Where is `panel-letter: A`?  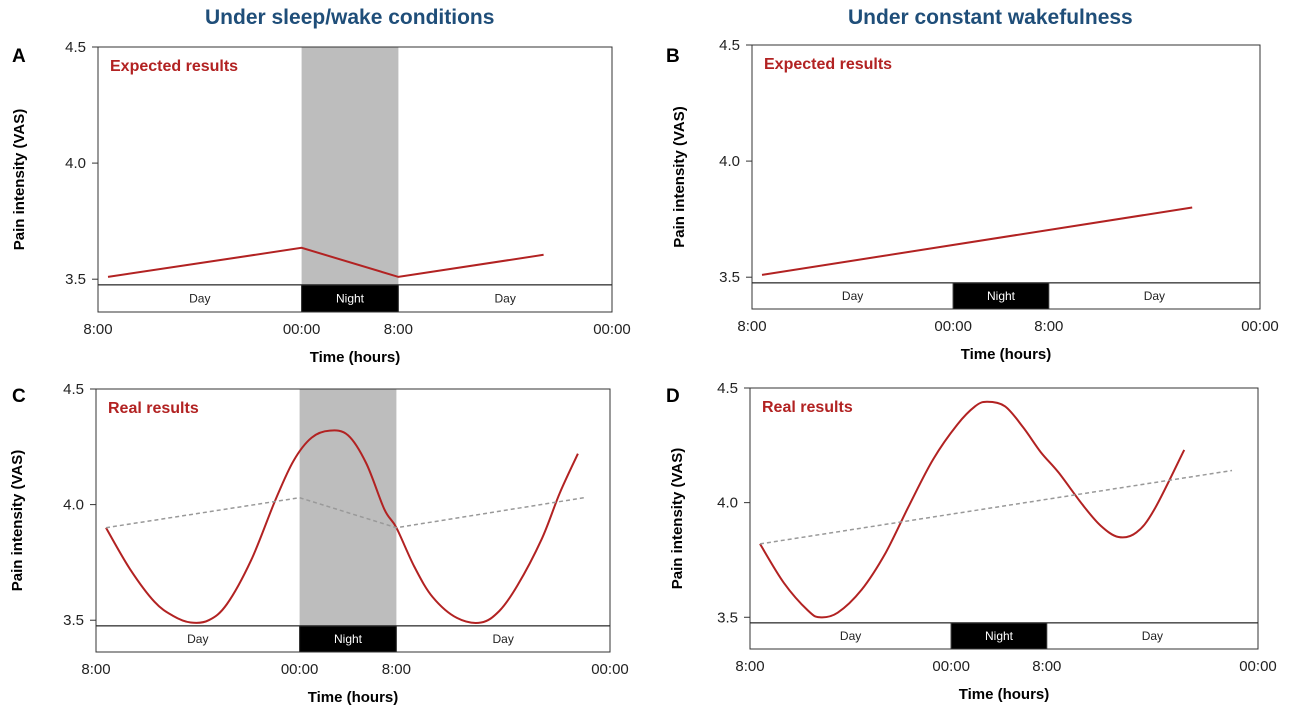 panel-letter: A is located at coordinates (19, 56).